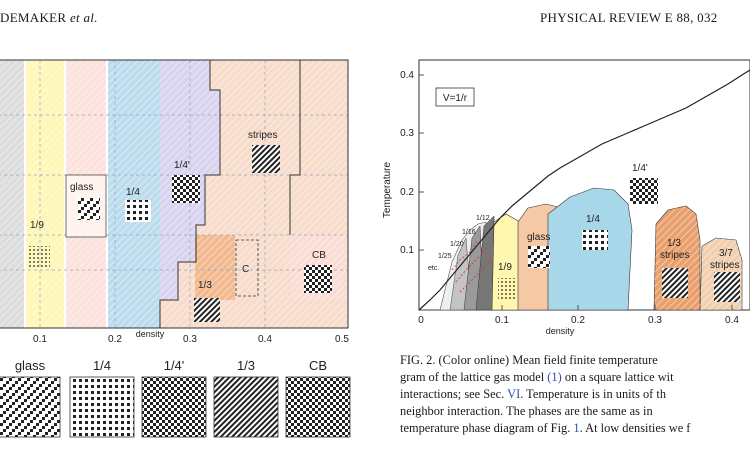  What do you see at coordinates (186, 189) in the screenshot?
I see `left-pattern-quarter-prime` at bounding box center [186, 189].